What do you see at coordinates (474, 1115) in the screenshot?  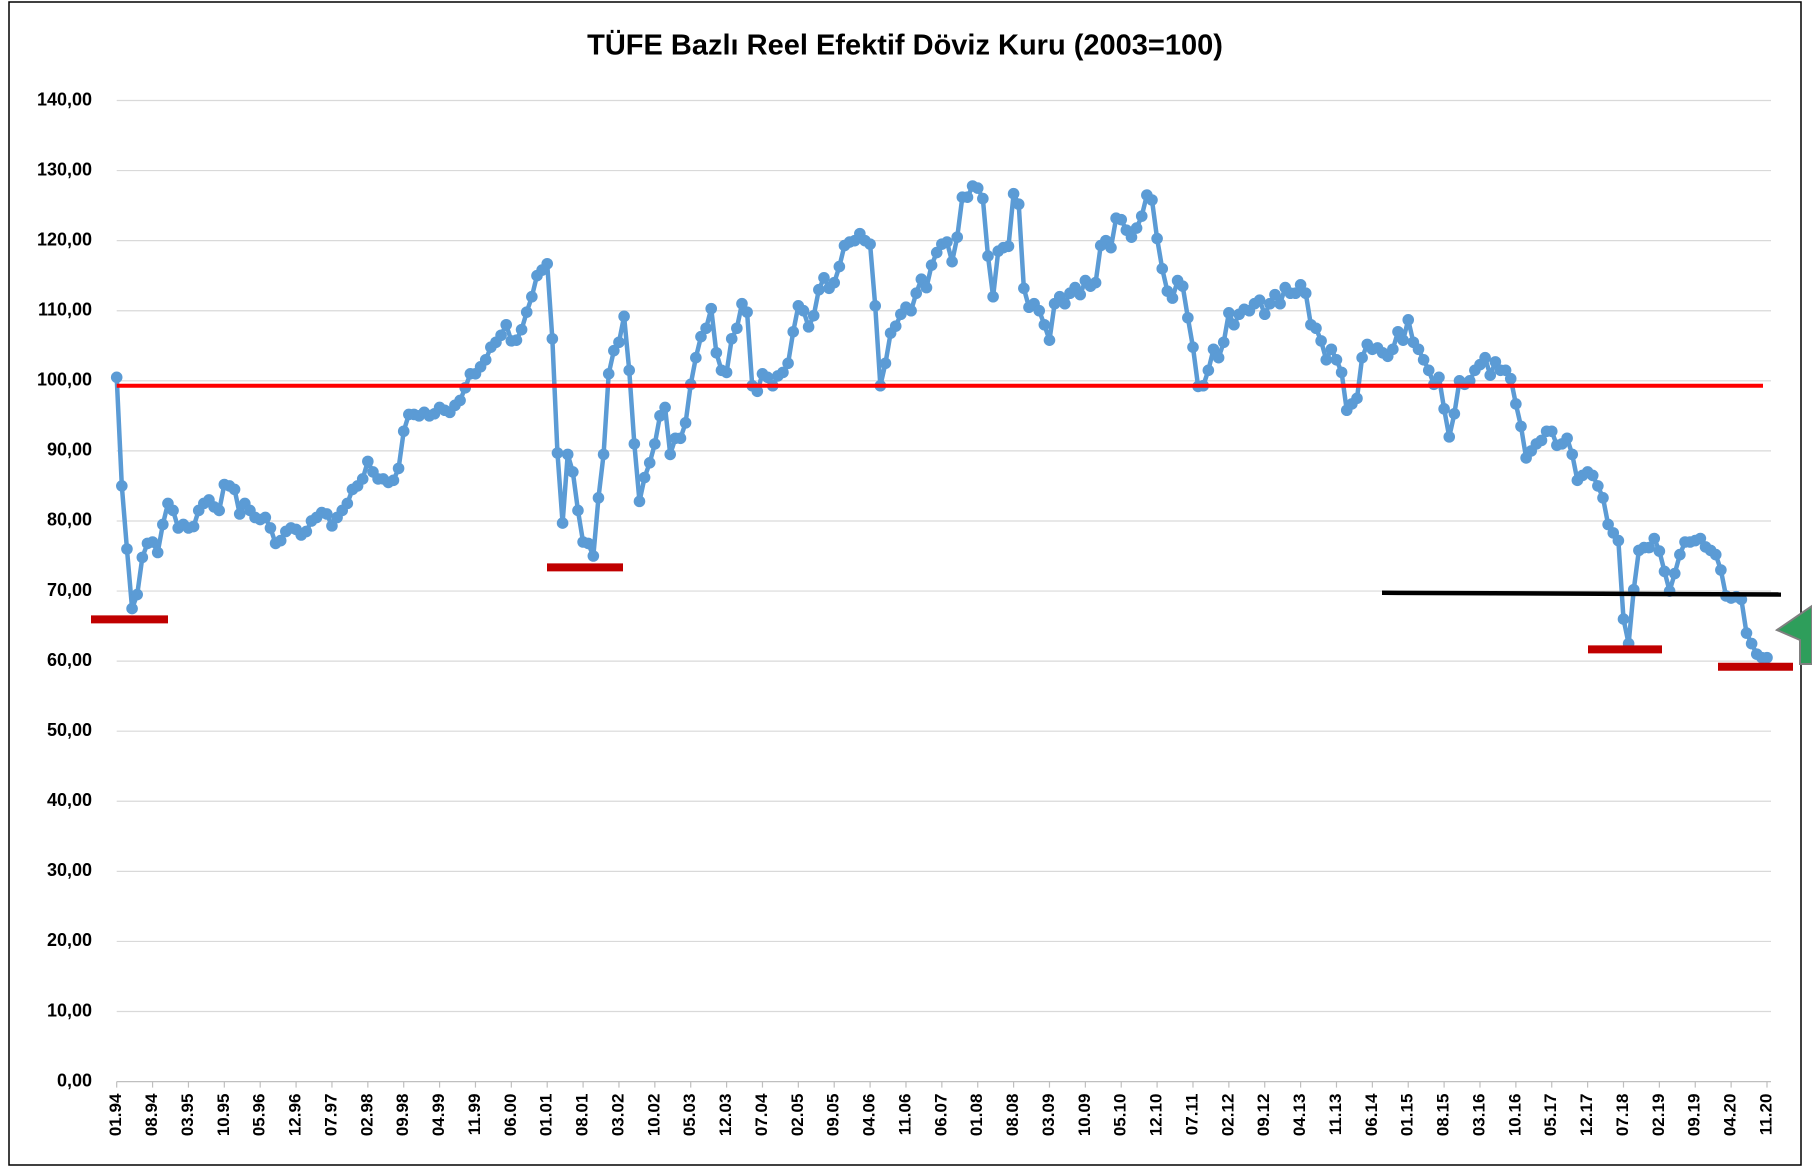 I see `x-tick-label: 11.99` at bounding box center [474, 1115].